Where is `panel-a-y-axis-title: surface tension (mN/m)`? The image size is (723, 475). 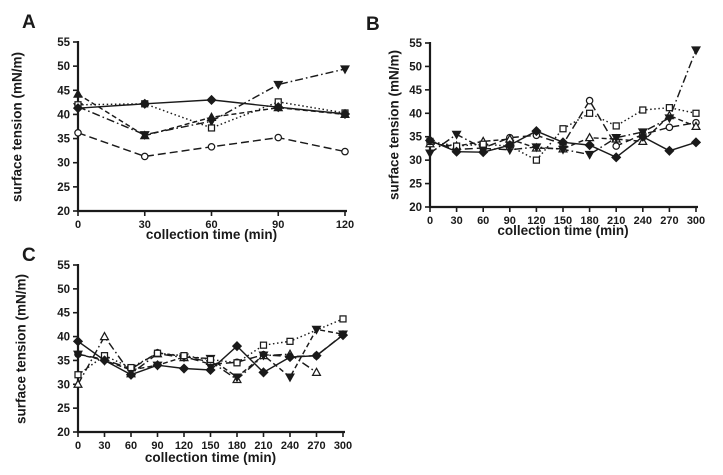 panel-a-y-axis-title: surface tension (mN/m) is located at coordinates (17, 126).